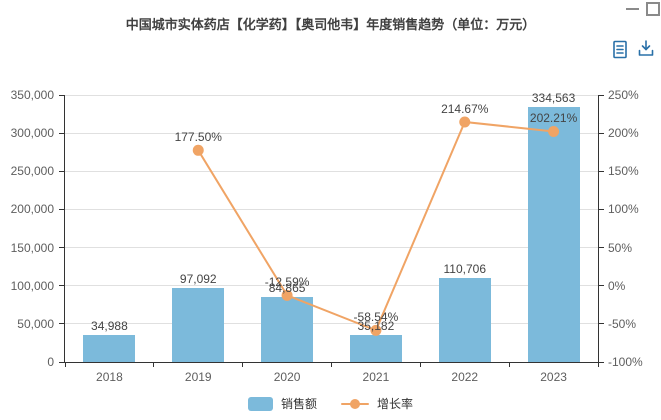 The width and height of the screenshot is (661, 420). Describe the element at coordinates (376, 377) in the screenshot. I see `x-axis-label-2021: 2021` at that location.